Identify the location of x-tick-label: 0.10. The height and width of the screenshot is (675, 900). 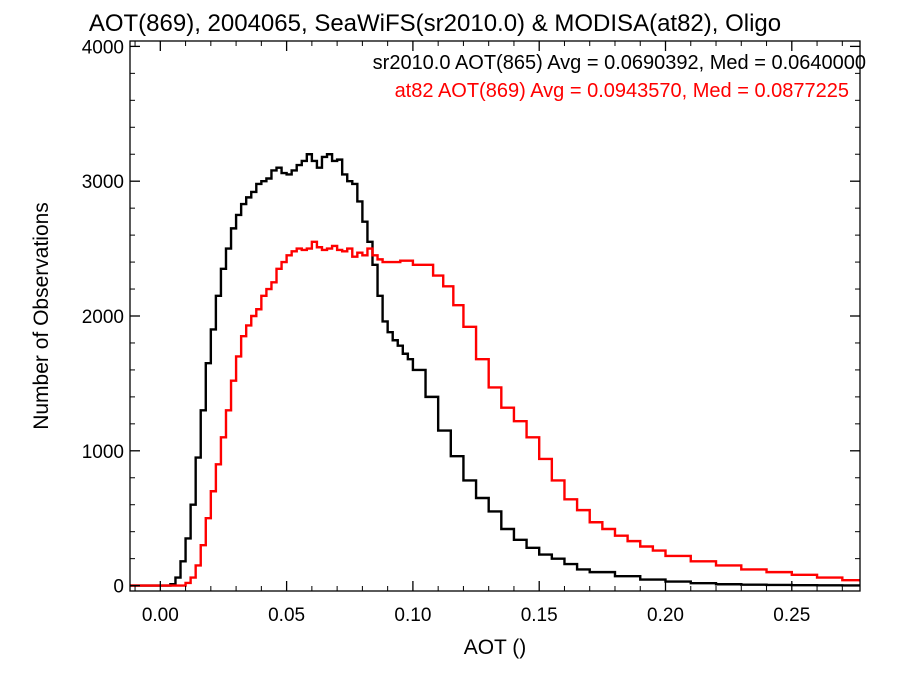
(412, 615).